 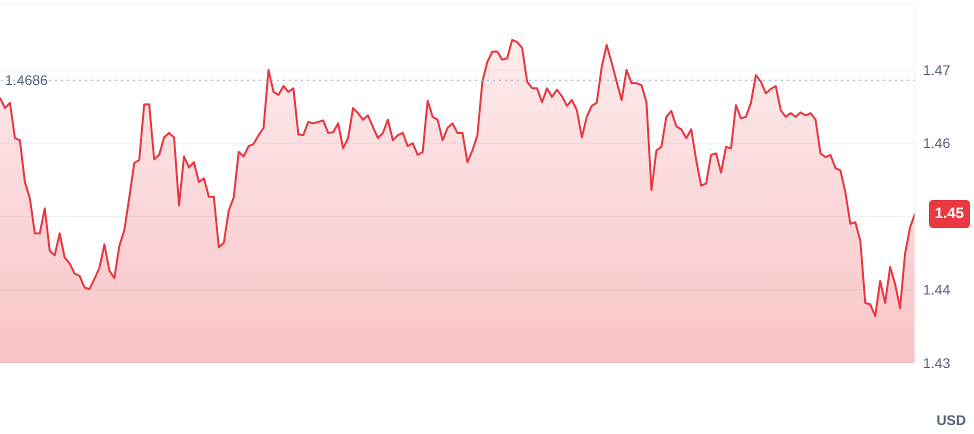 What do you see at coordinates (936, 70) in the screenshot?
I see `y-tick-label: 1.47` at bounding box center [936, 70].